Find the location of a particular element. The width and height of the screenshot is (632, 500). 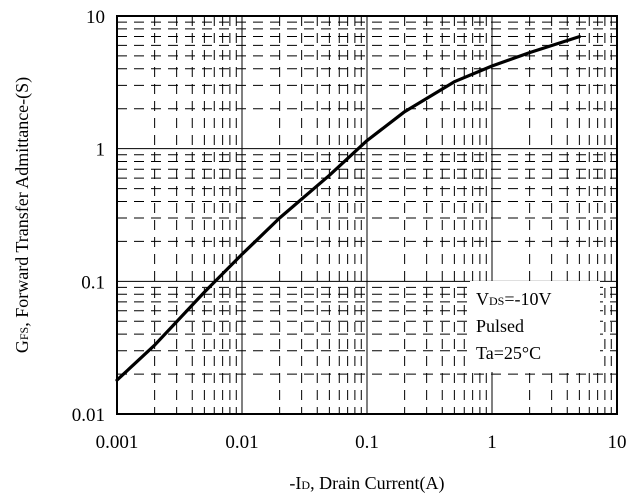

x-tick-label: 1 is located at coordinates (492, 442).